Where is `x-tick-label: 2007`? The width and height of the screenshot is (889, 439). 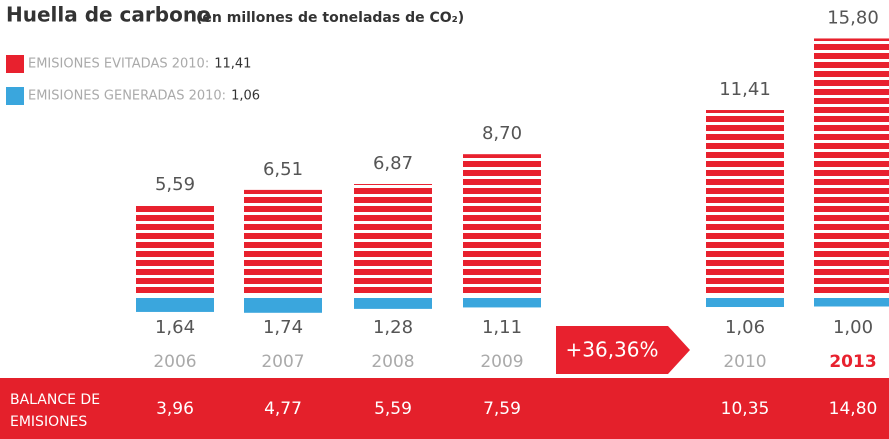
x-tick-label: 2007 is located at coordinates (282, 362).